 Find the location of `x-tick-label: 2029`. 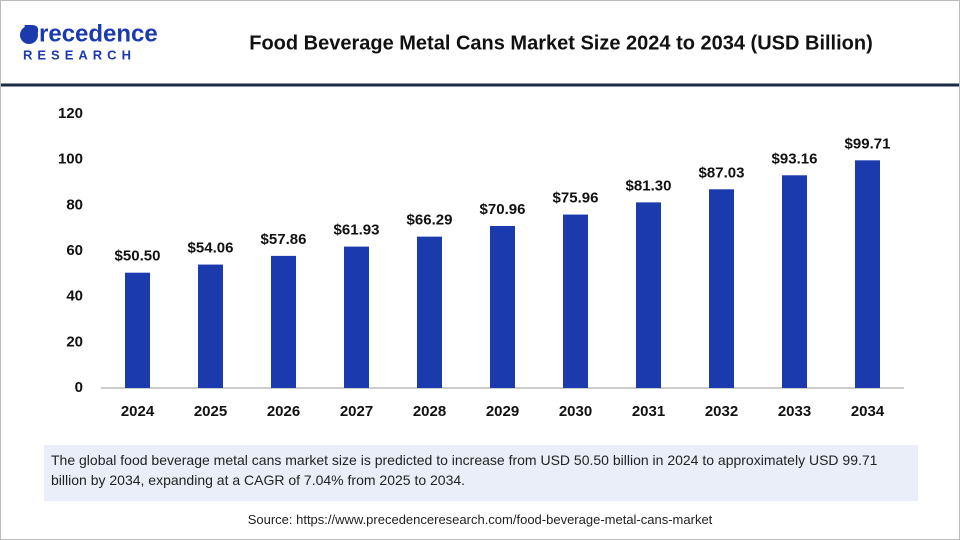

x-tick-label: 2029 is located at coordinates (502, 411).